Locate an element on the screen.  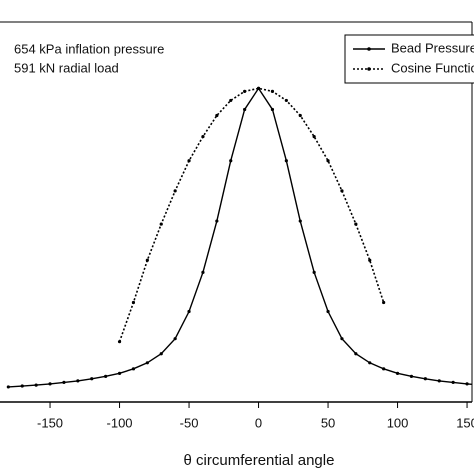
x-tick-label: -150 is located at coordinates (50, 422).